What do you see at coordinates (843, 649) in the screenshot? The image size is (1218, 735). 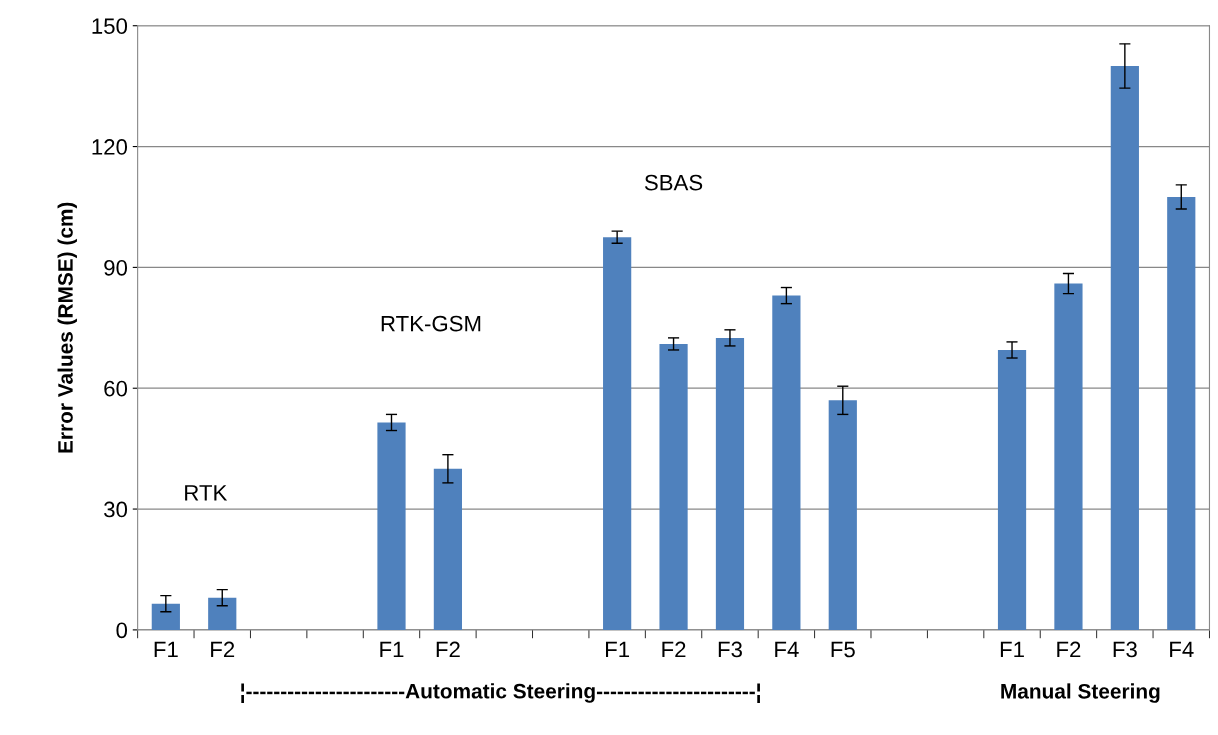 I see `x-tick-label: F5` at bounding box center [843, 649].